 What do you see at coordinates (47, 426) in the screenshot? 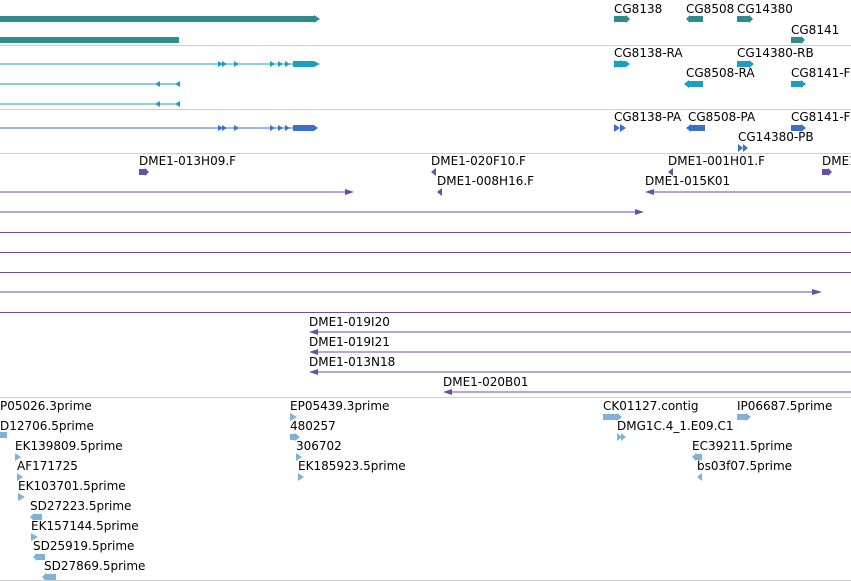
I see `est-label: D12706.5prime` at bounding box center [47, 426].